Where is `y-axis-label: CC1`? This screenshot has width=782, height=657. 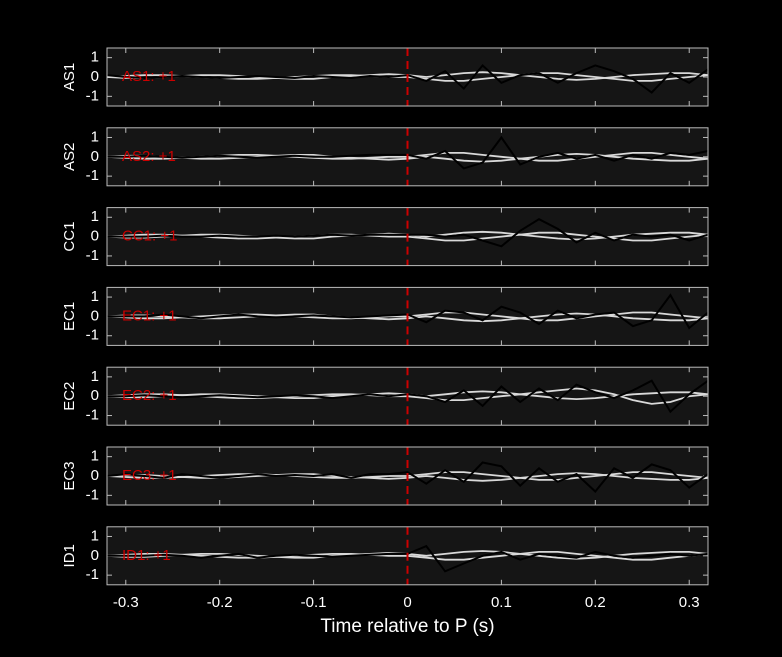
y-axis-label: CC1 is located at coordinates (69, 237).